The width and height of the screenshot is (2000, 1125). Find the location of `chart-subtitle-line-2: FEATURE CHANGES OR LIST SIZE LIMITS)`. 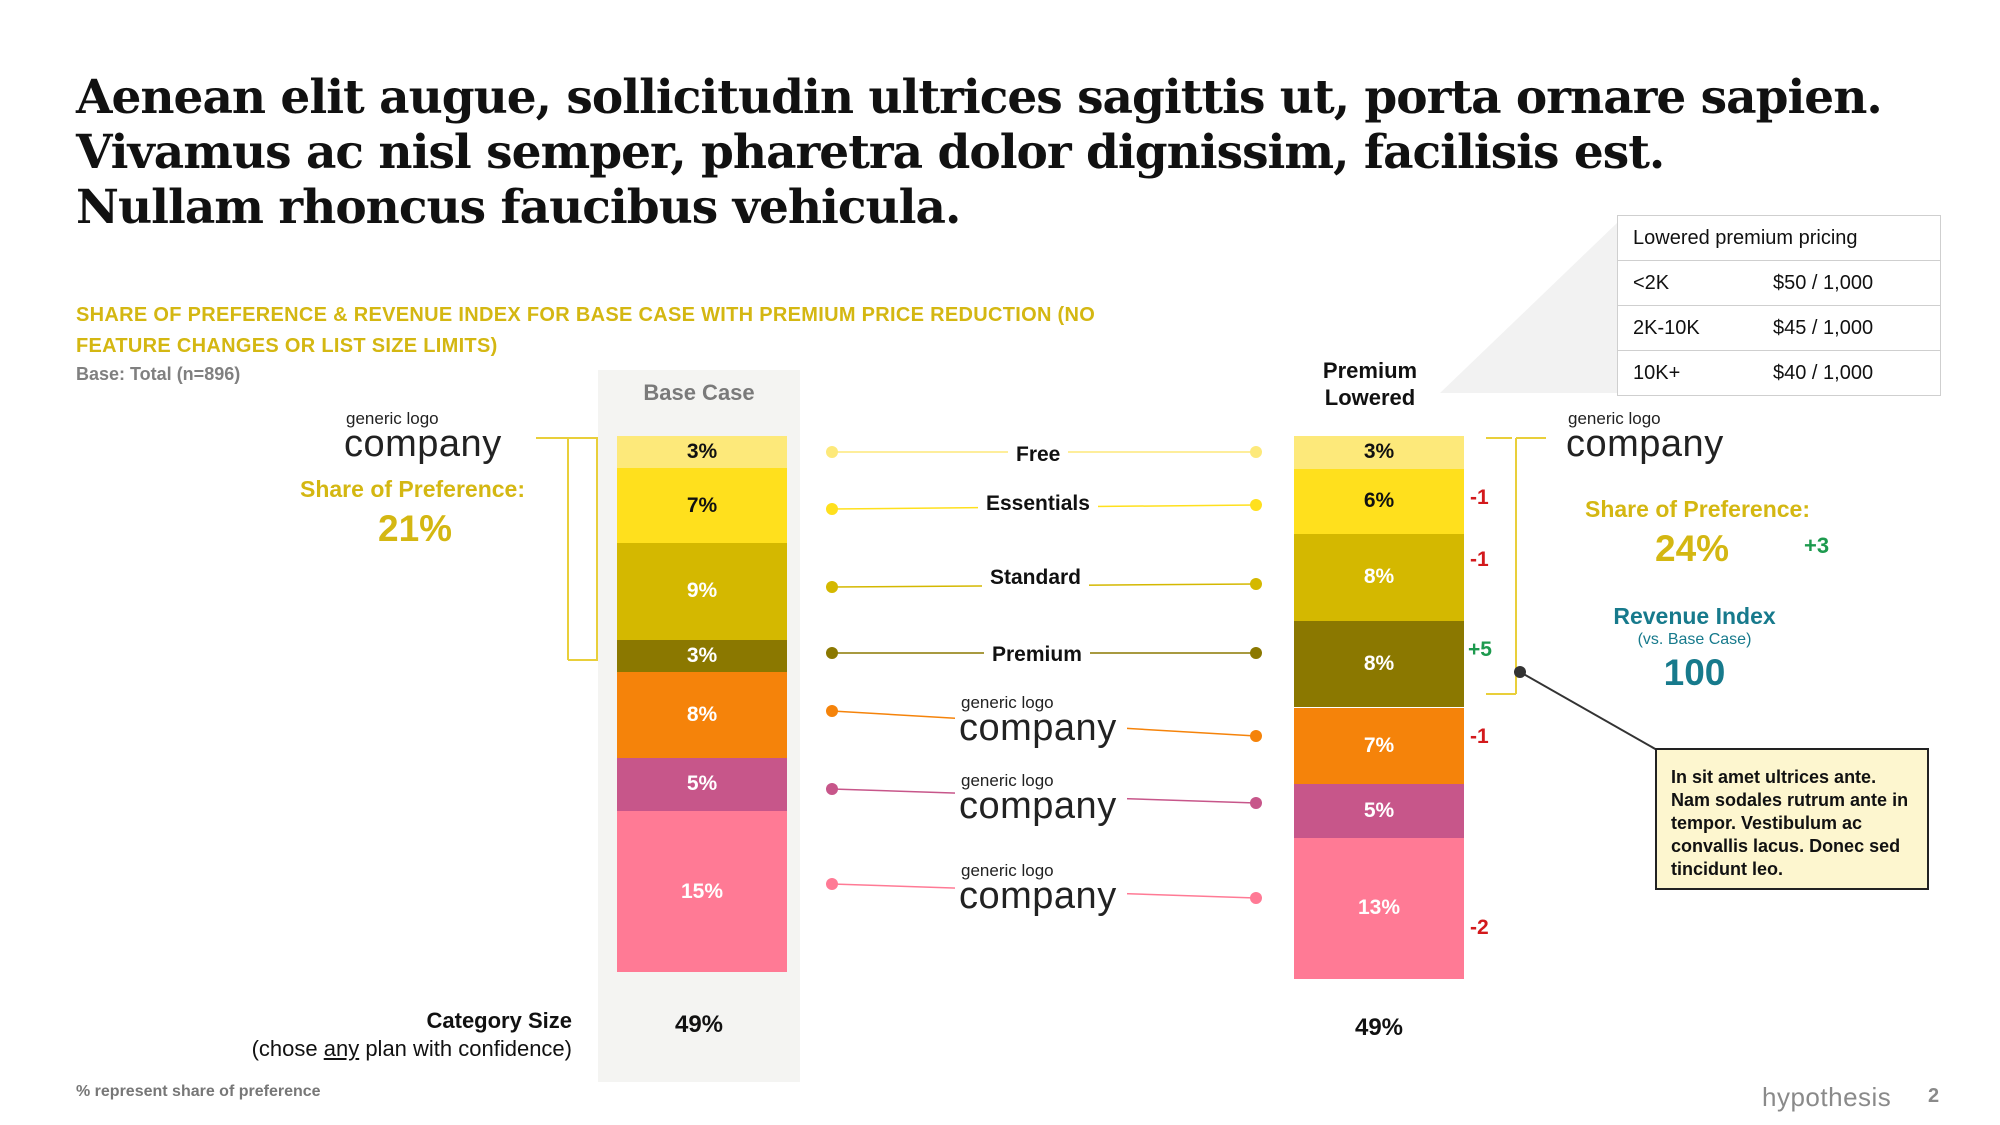

chart-subtitle-line-2: FEATURE CHANGES OR LIST SIZE LIMITS) is located at coordinates (287, 346).